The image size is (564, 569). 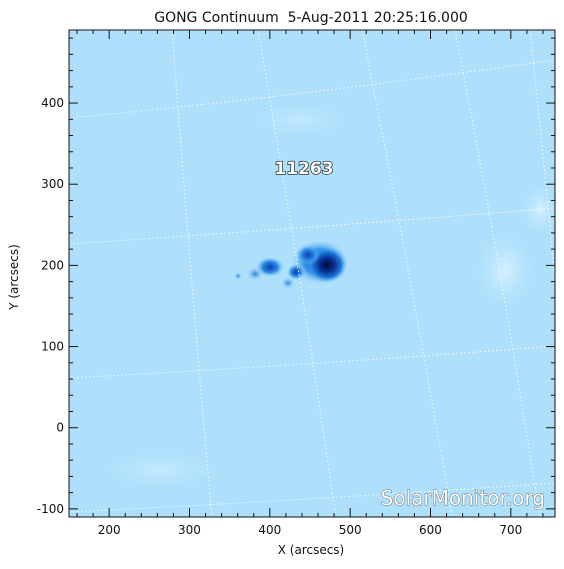 What do you see at coordinates (310, 530) in the screenshot?
I see `x-axis-tick-labels: 200 300 400 500 600 700` at bounding box center [310, 530].